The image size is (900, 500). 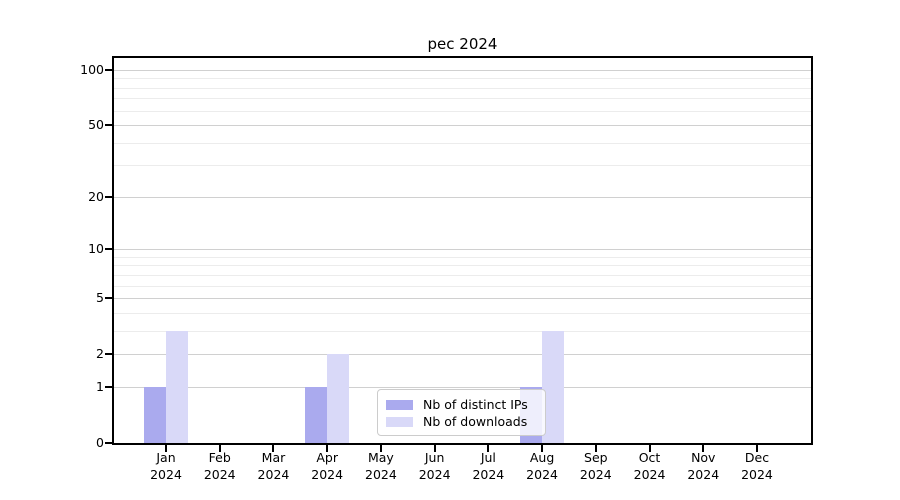 I want to click on x-tick-label: Aug 2024, so click(x=542, y=466).